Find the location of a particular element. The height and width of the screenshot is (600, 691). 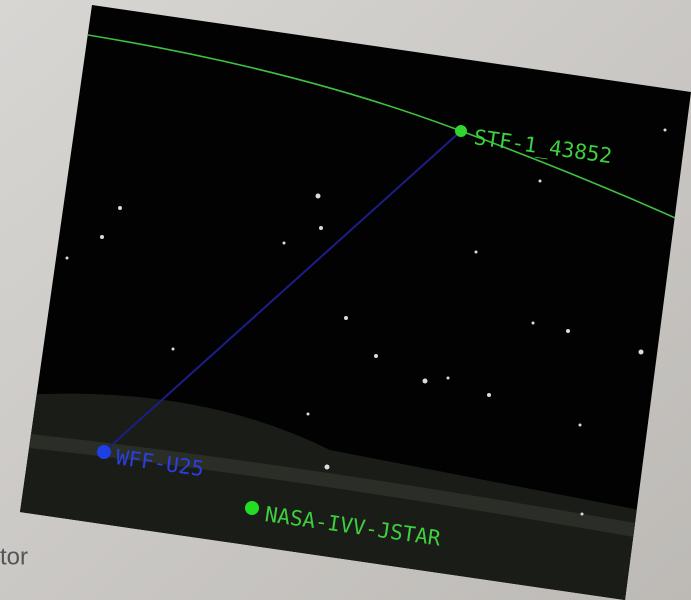

background-text: tor is located at coordinates (14, 556).